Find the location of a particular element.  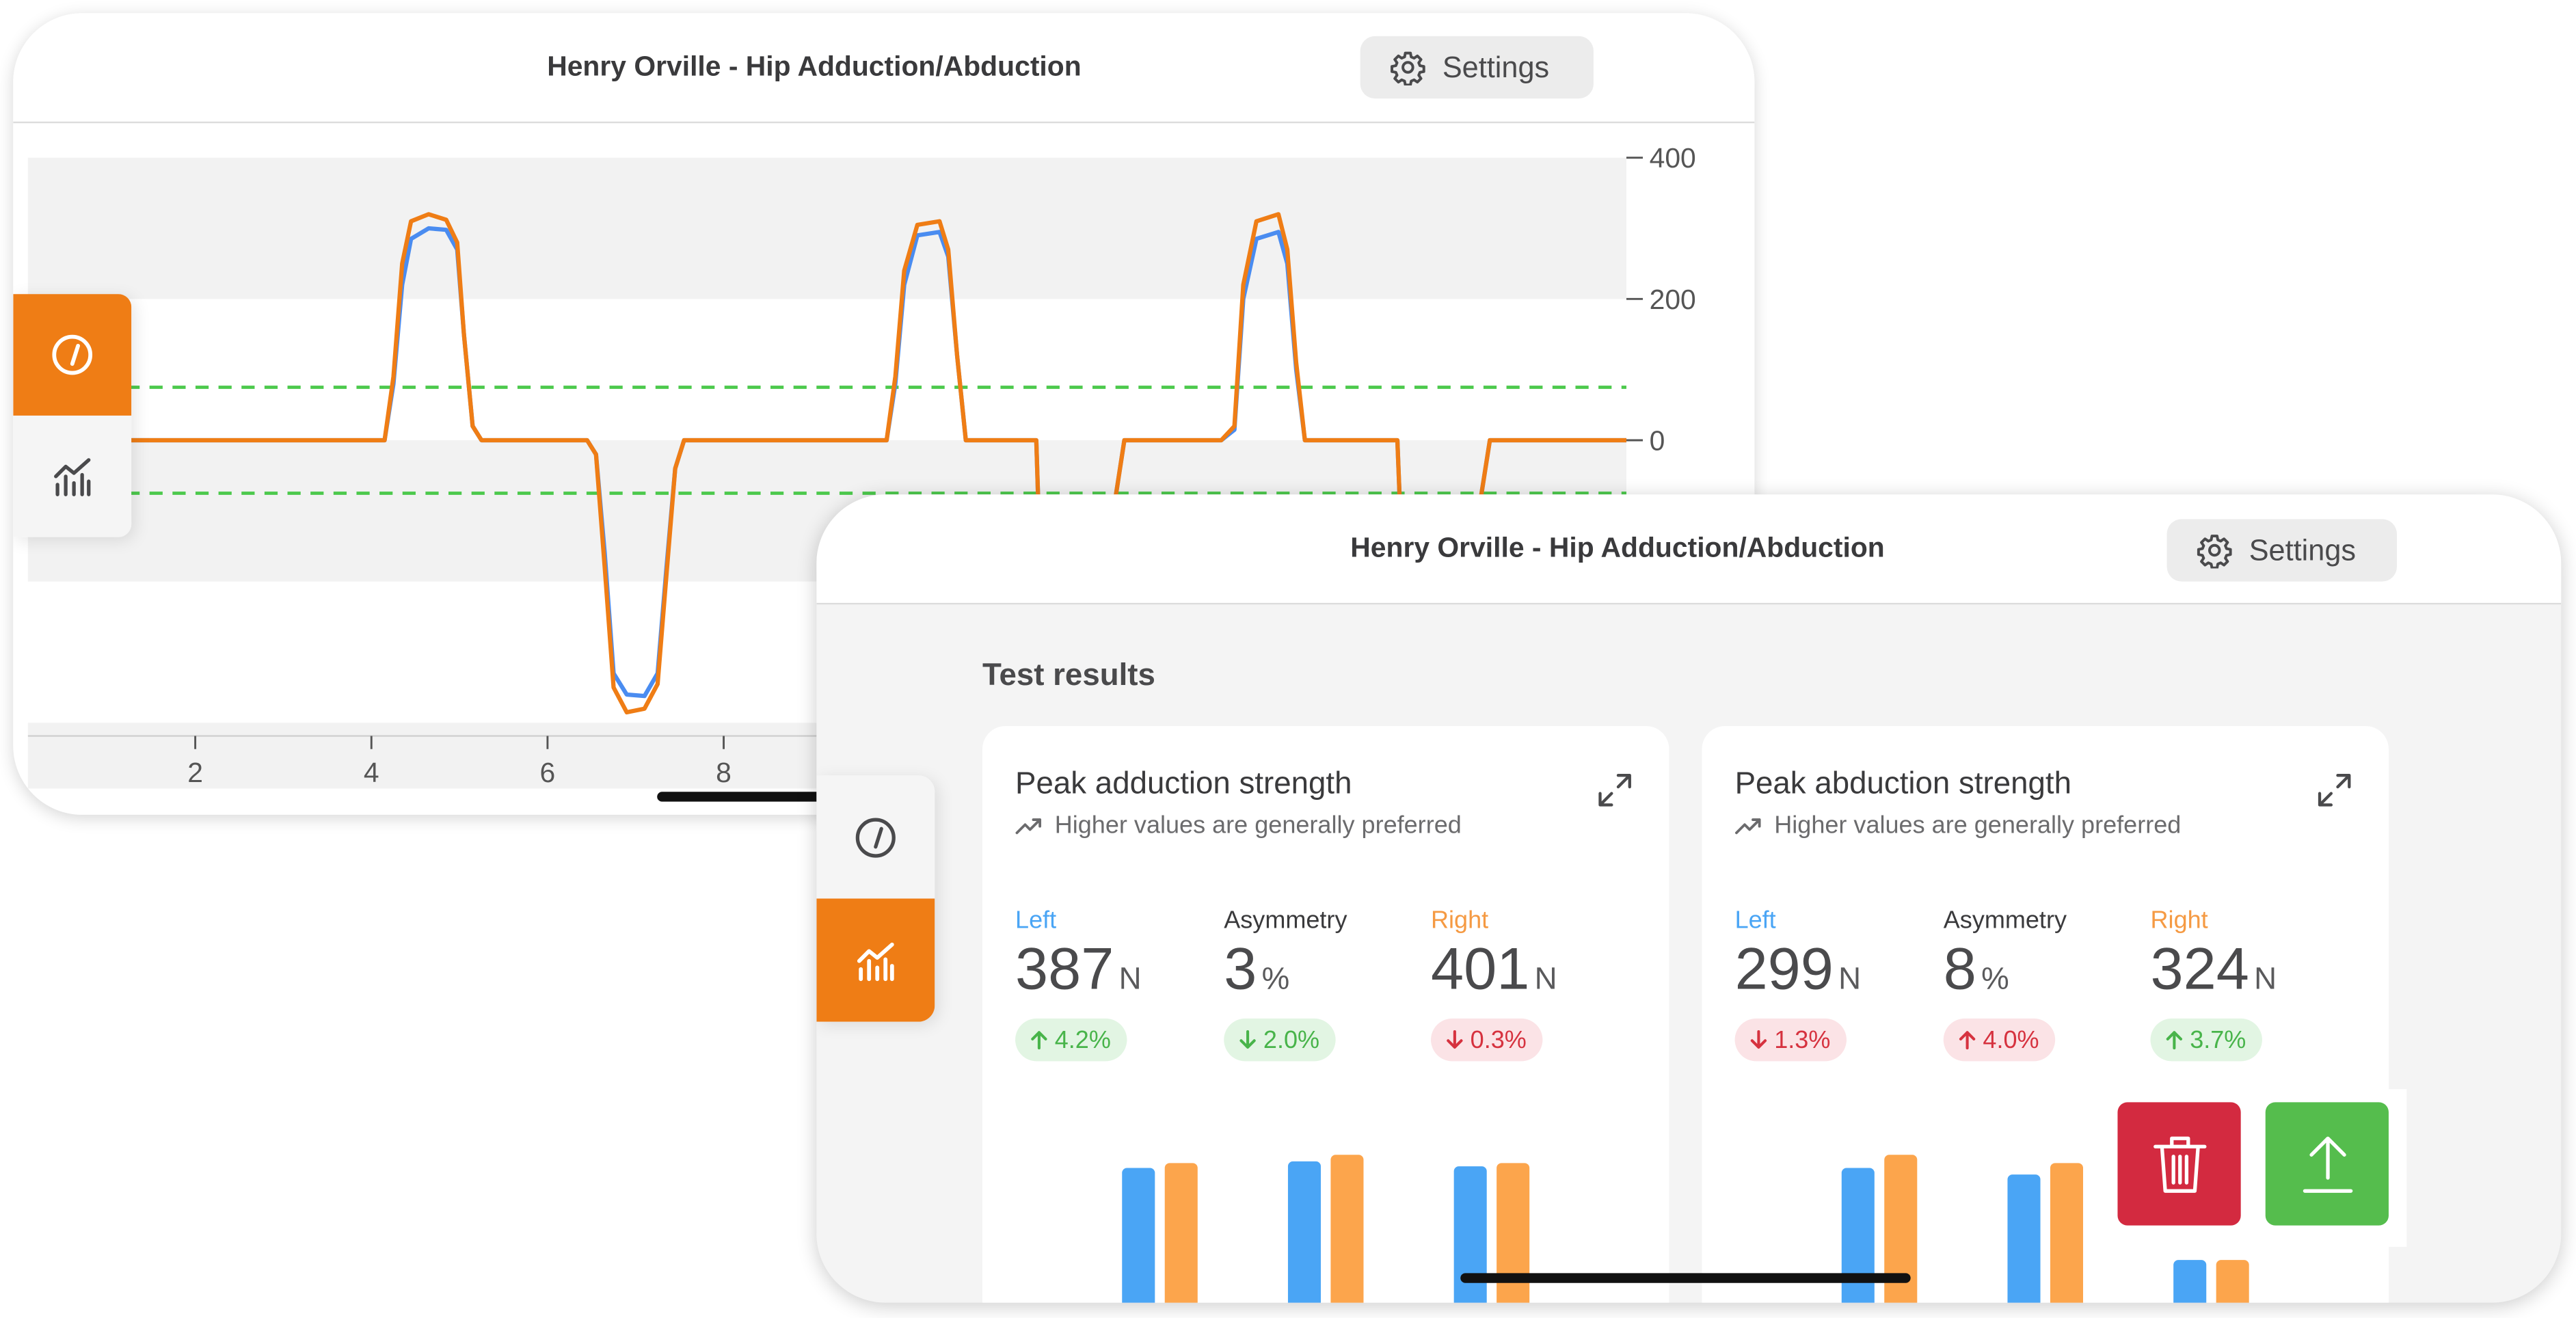

change-badge: 2.0% is located at coordinates (1280, 1040).